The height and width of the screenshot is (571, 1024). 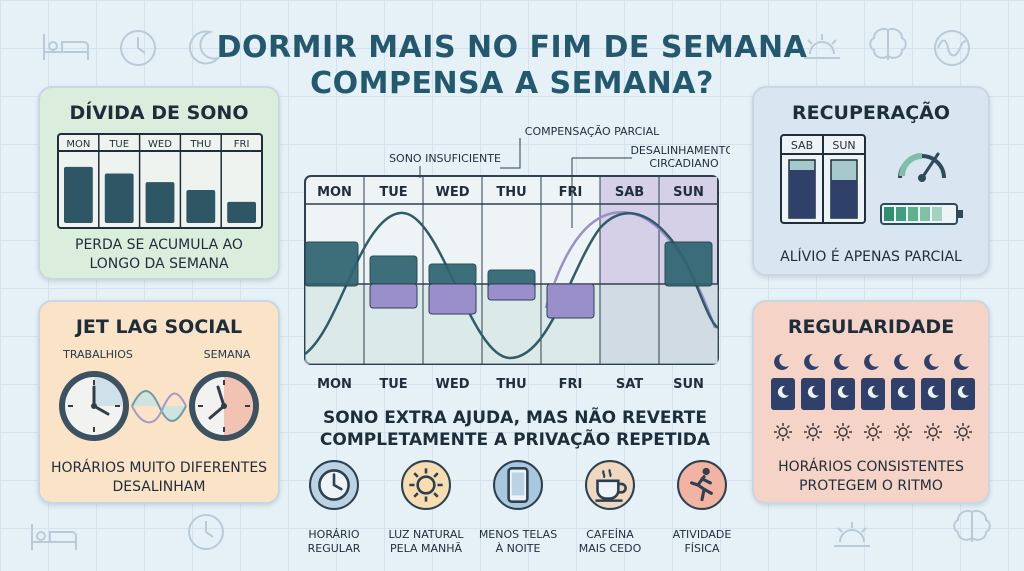 I want to click on day-label-sab: SAB, so click(x=802, y=145).